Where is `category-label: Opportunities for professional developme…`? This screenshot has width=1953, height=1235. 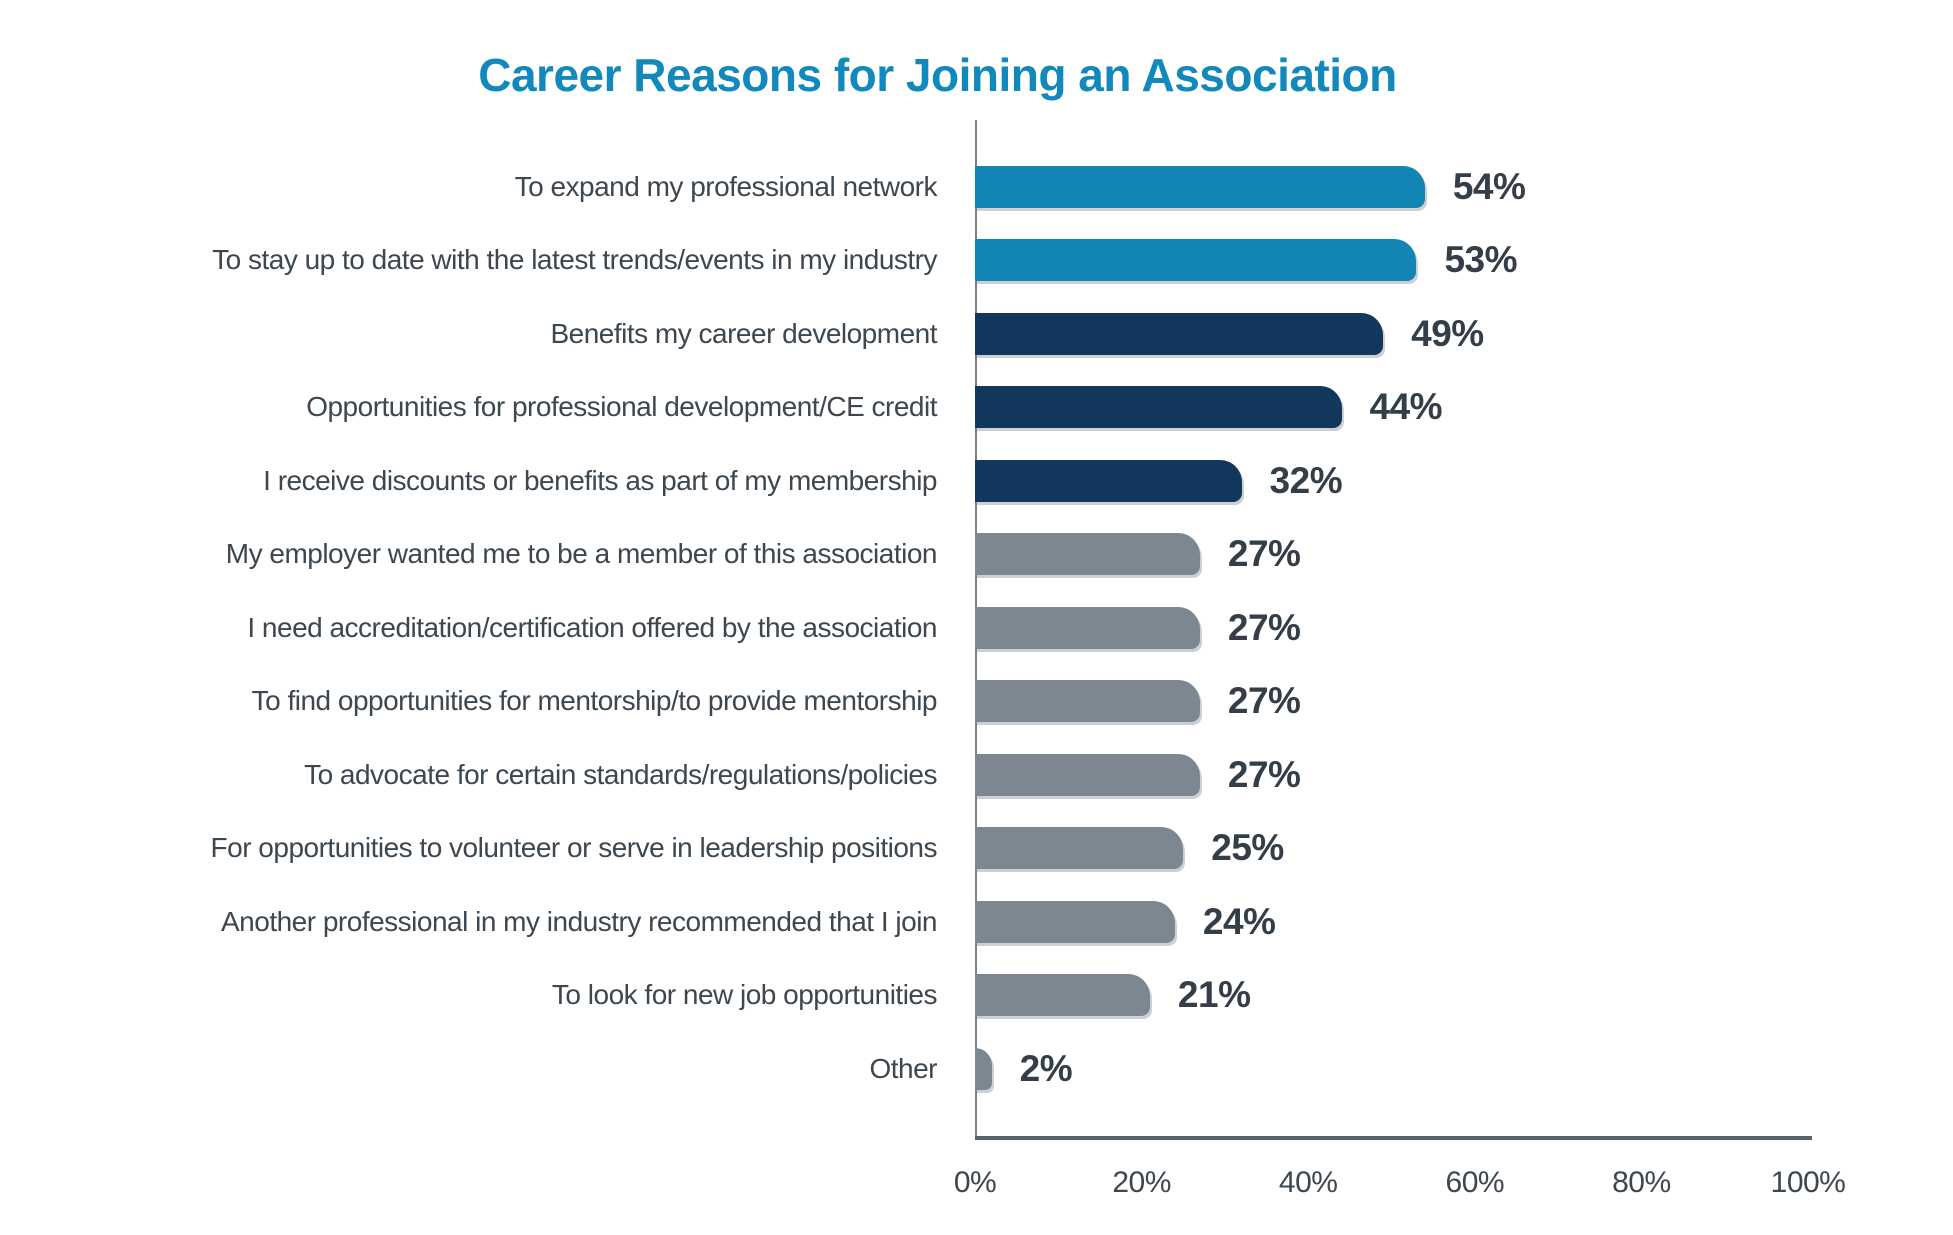
category-label: Opportunities for professional developme… is located at coordinates (621, 407).